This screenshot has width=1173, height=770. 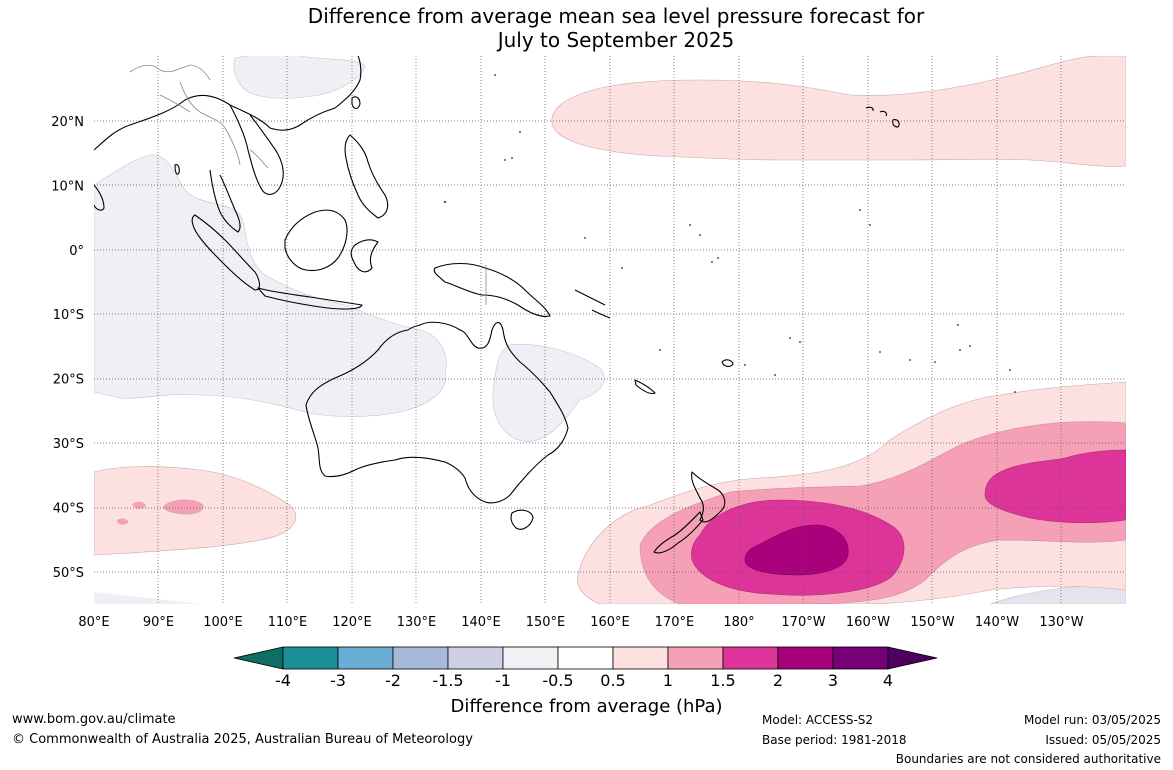 I want to click on lon-label: 110°E, so click(x=288, y=622).